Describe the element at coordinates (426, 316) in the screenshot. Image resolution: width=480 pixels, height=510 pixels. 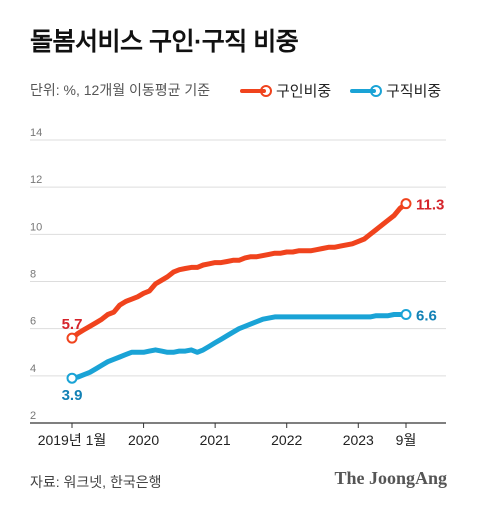
I see `series-end-label-1: 6.6` at that location.